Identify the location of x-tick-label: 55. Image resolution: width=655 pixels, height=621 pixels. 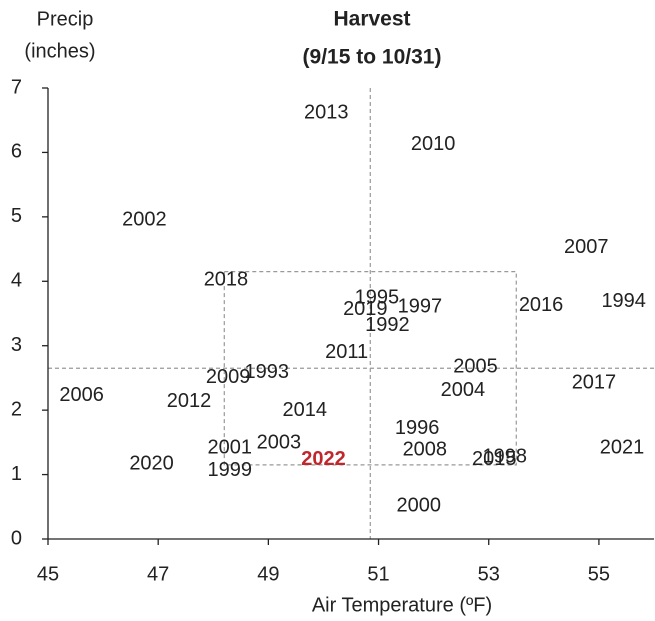
(599, 574).